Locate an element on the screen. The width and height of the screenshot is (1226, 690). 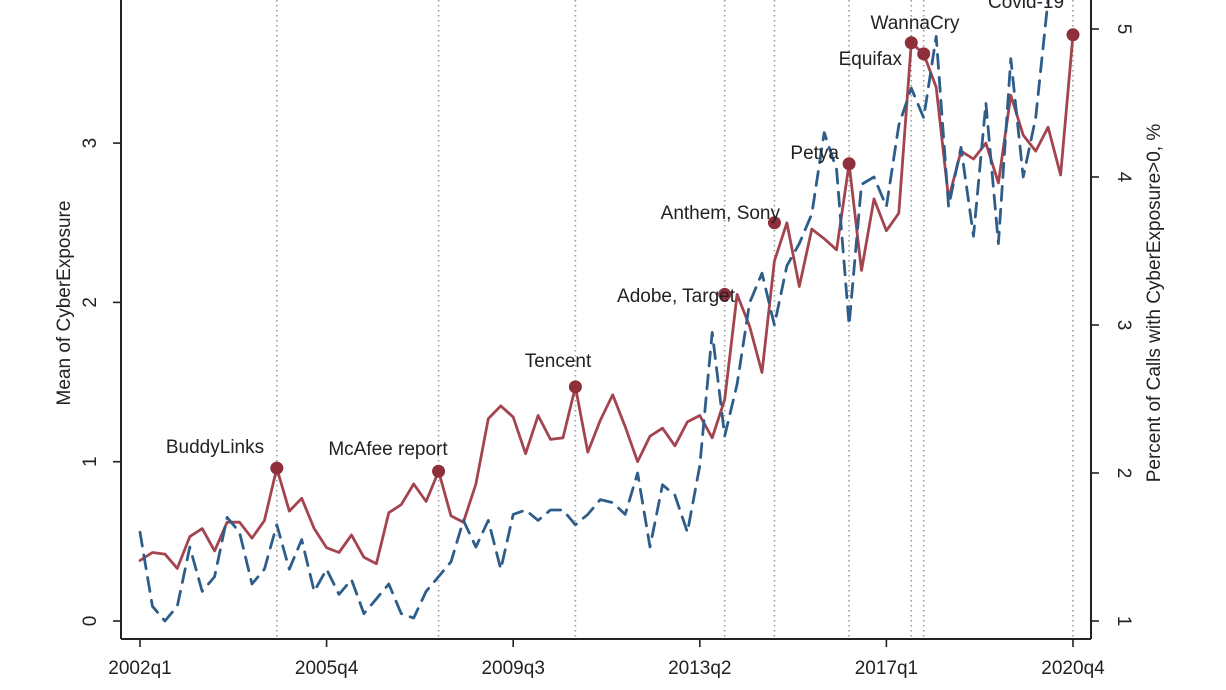
event-label: WannaCry is located at coordinates (915, 23).